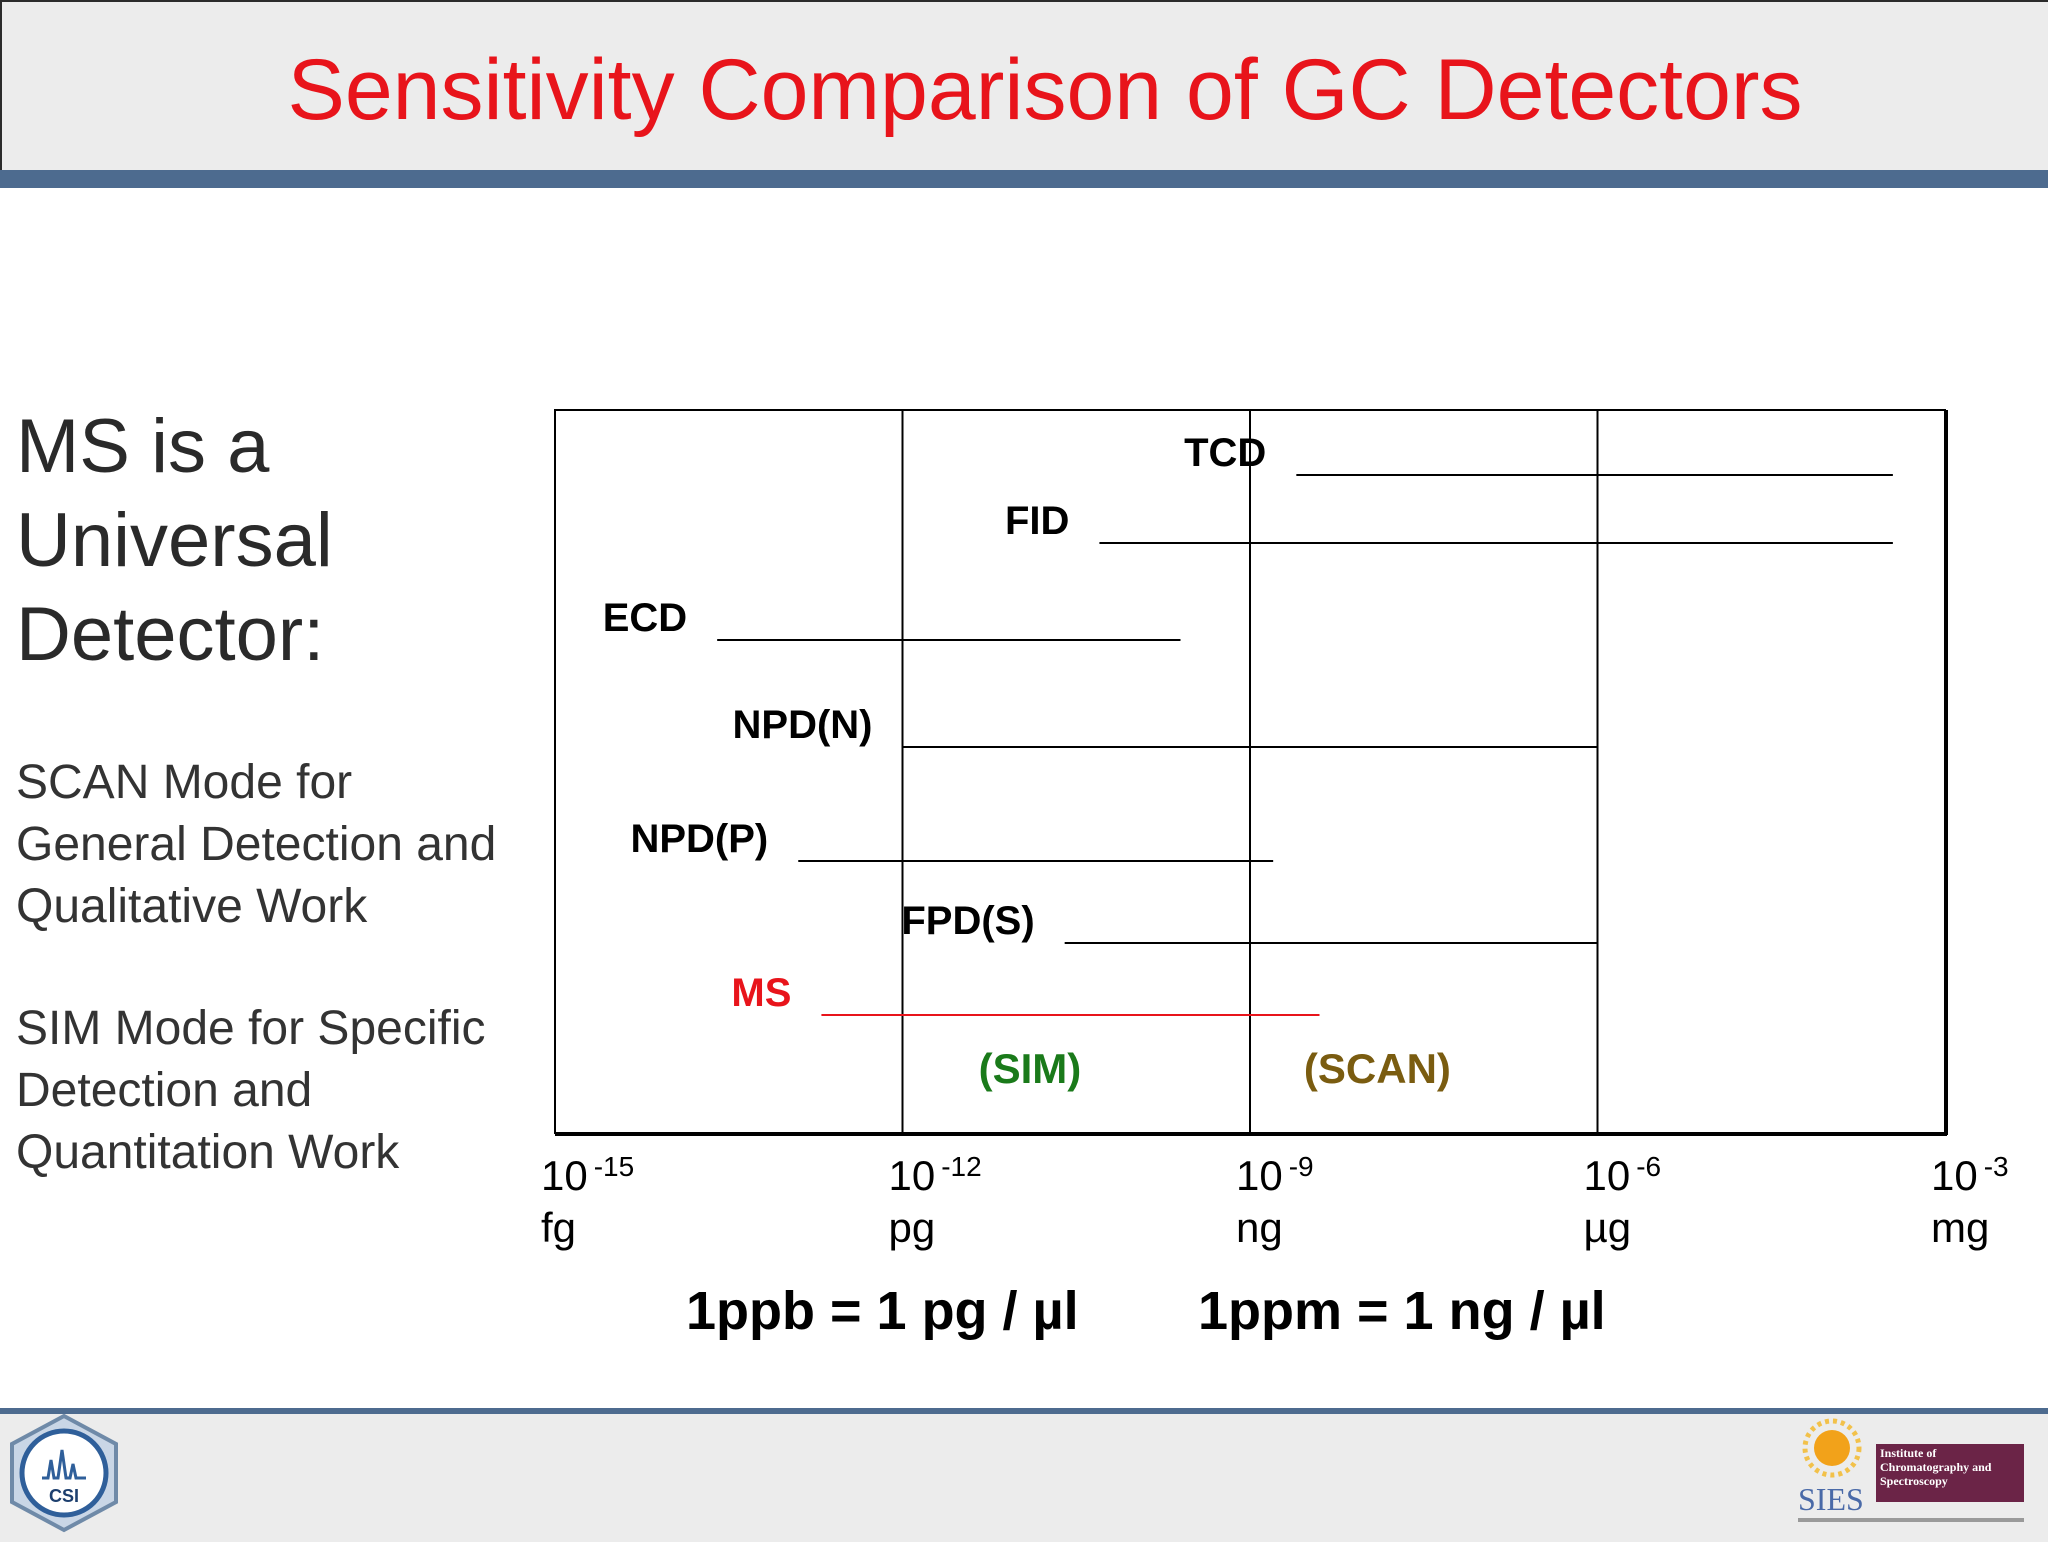 The image size is (2048, 1542). I want to click on detector-label: NPD(P), so click(699, 839).